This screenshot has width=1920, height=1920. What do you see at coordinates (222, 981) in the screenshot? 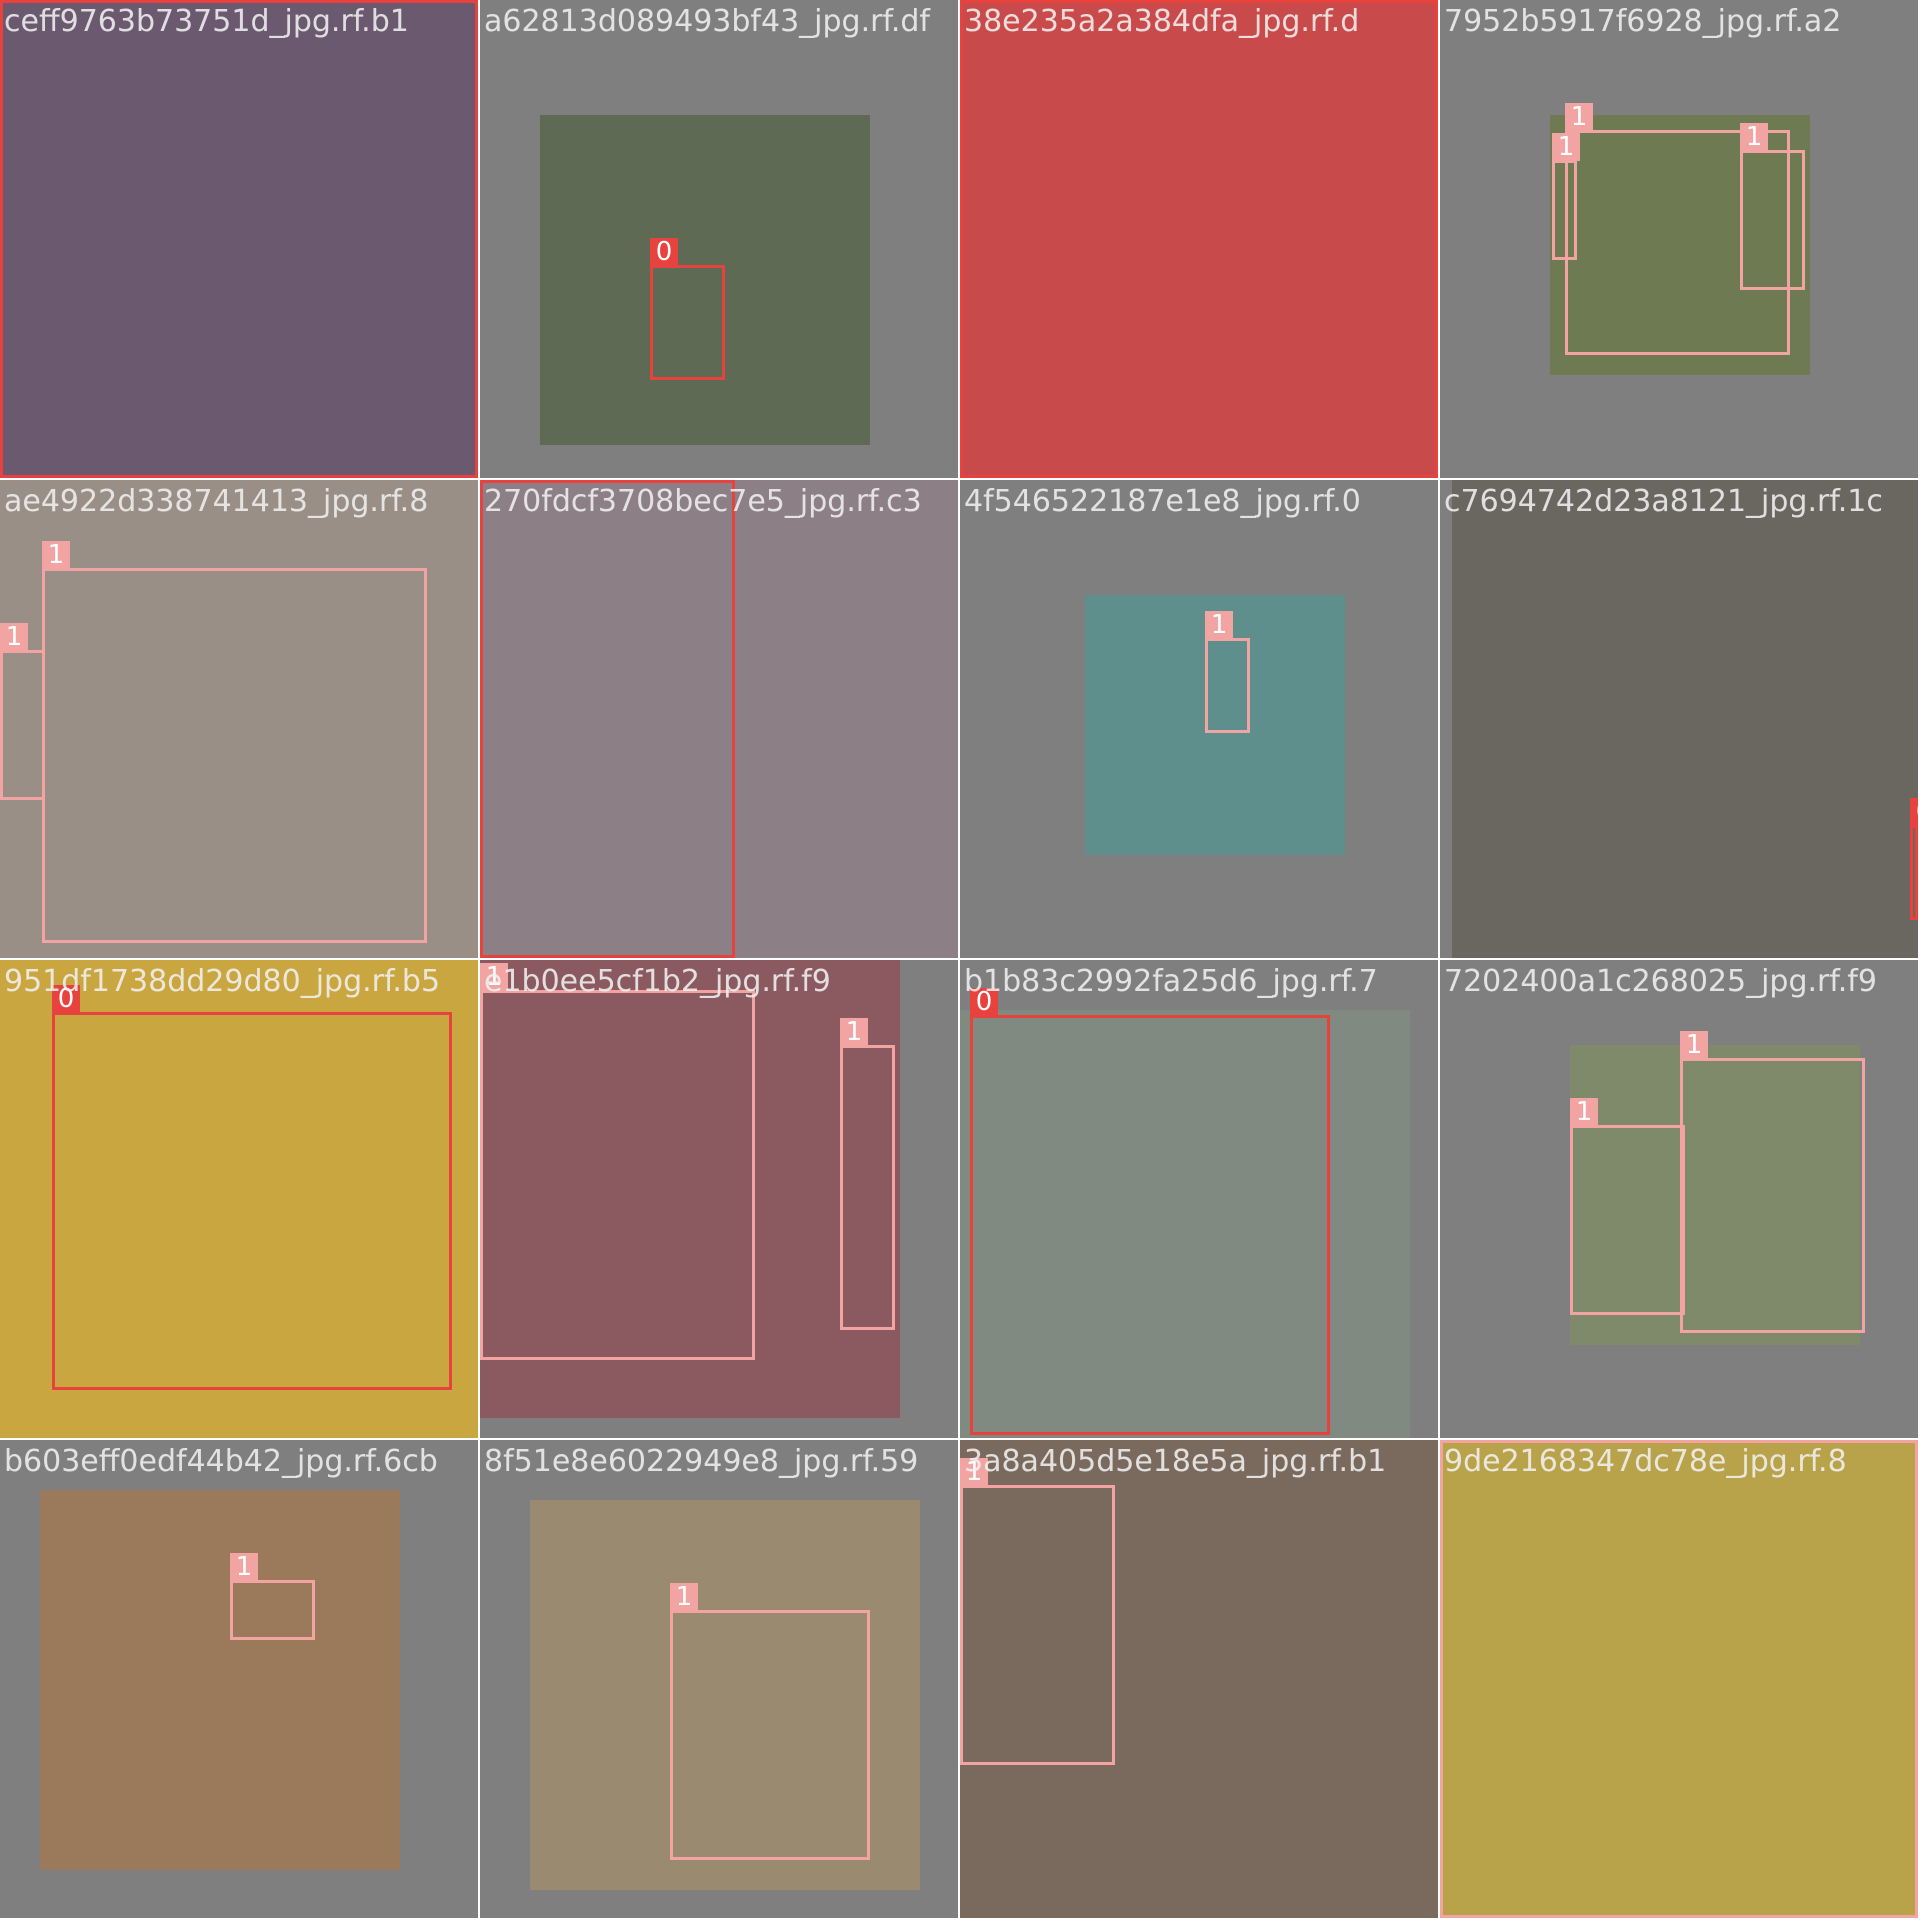
I see `tile-filename: 951df1738dd29d80_jpg.rf.b5` at bounding box center [222, 981].